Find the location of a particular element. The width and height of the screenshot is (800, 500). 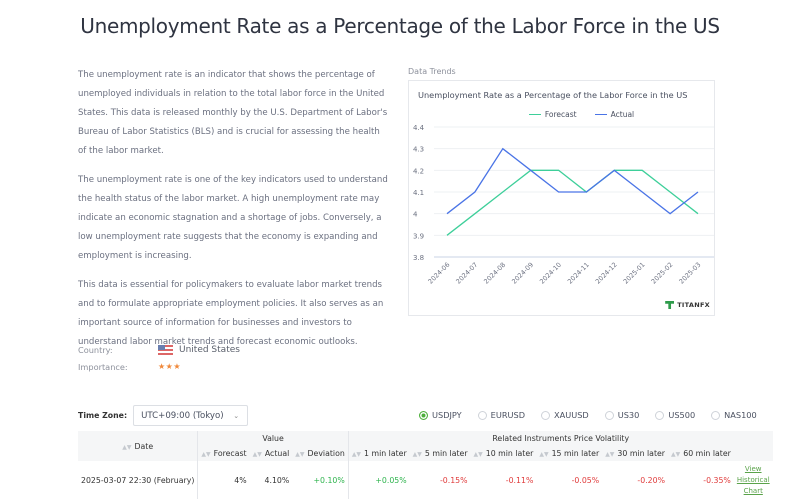

radio-label: US30 is located at coordinates (628, 415).